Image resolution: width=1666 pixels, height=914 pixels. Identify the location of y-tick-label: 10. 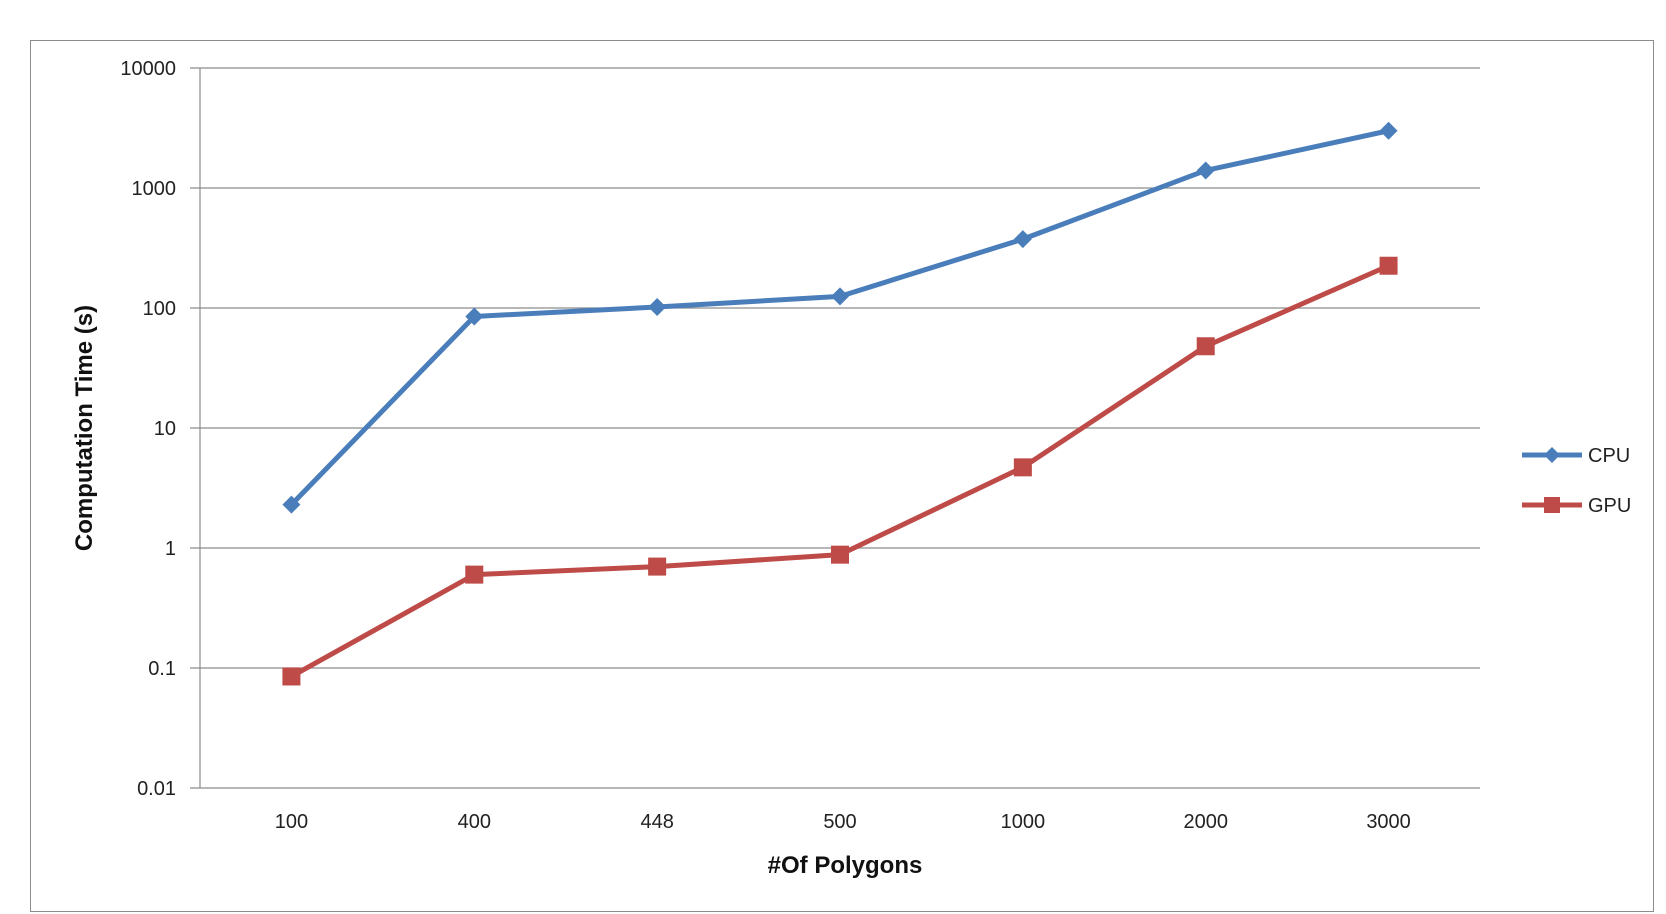
(165, 429).